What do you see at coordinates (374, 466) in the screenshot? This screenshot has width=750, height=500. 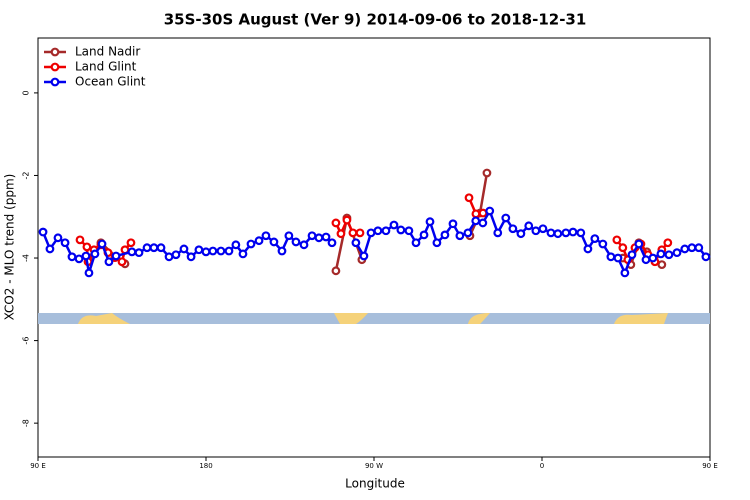 I see `x-tick-label: 90 W` at bounding box center [374, 466].